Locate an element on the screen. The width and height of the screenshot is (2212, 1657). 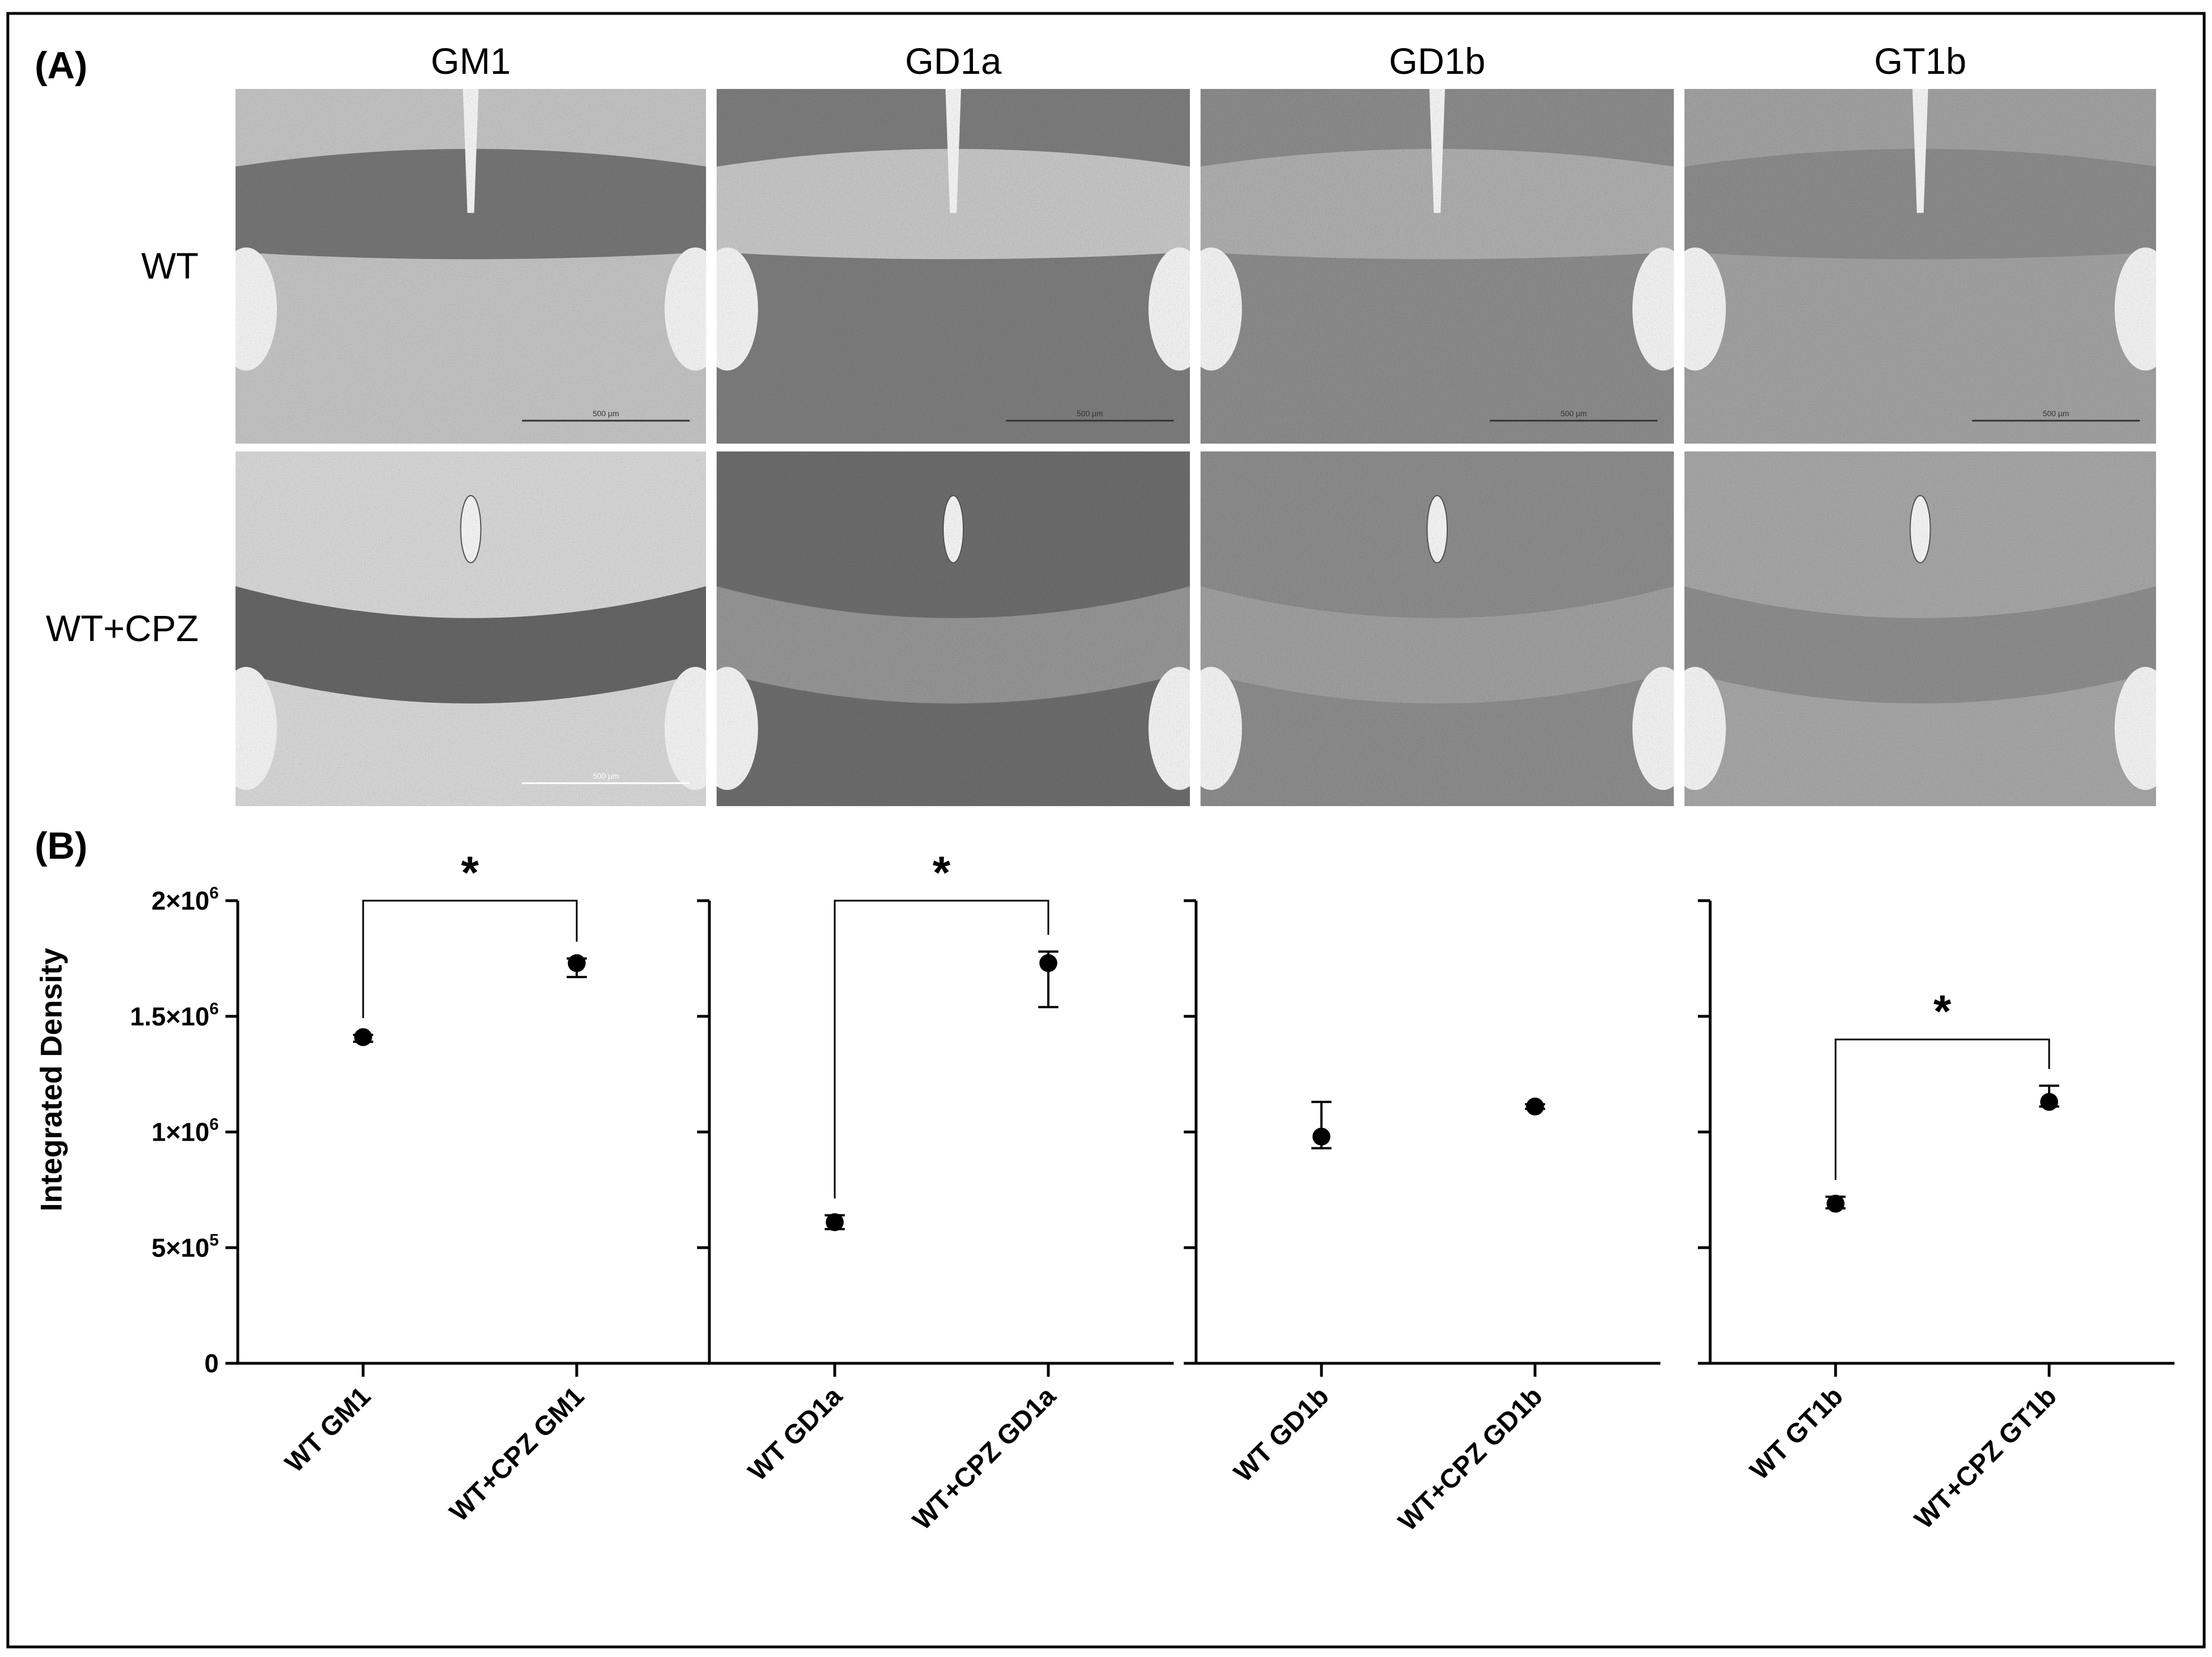
micrograph-wt-gm1: 500 µm is located at coordinates (470, 266).